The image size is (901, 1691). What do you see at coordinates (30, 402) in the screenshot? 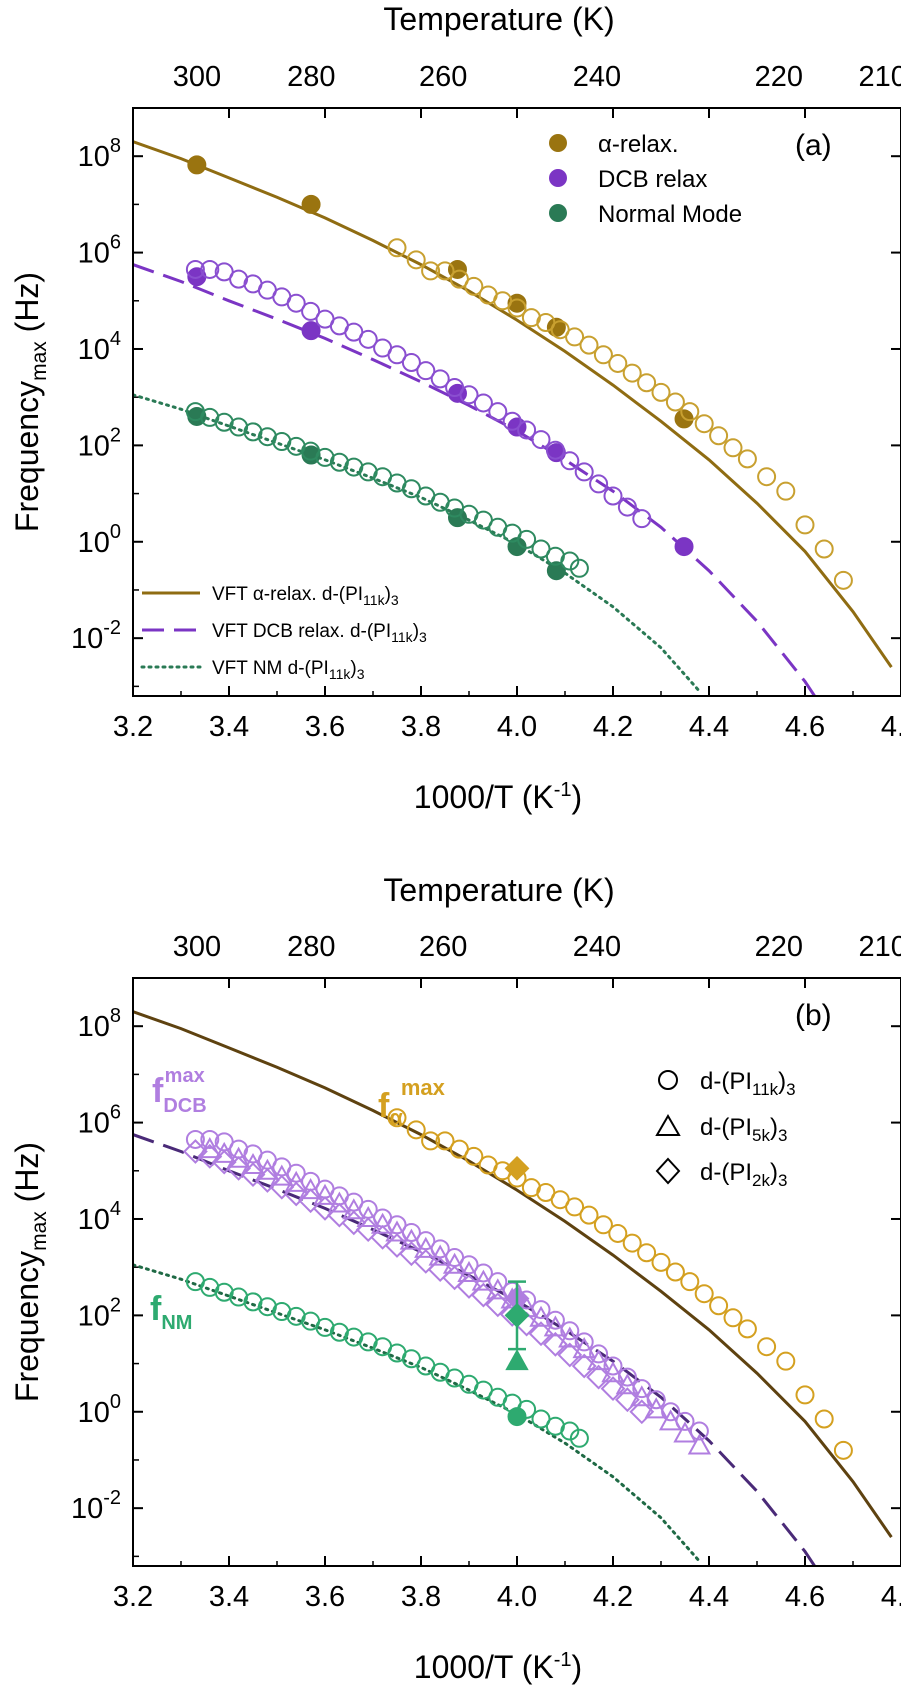
I see `y-axis-label: Frequencymax (Hz)` at bounding box center [30, 402].